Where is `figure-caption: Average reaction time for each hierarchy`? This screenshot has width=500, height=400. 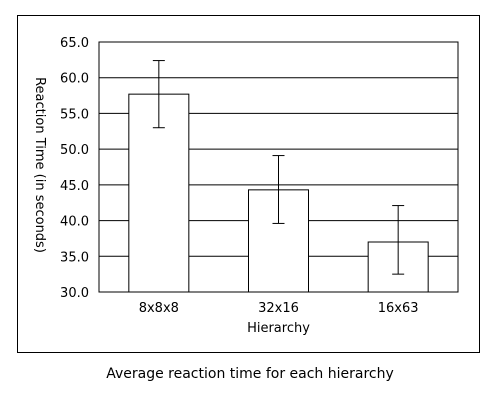
figure-caption: Average reaction time for each hierarchy is located at coordinates (250, 374).